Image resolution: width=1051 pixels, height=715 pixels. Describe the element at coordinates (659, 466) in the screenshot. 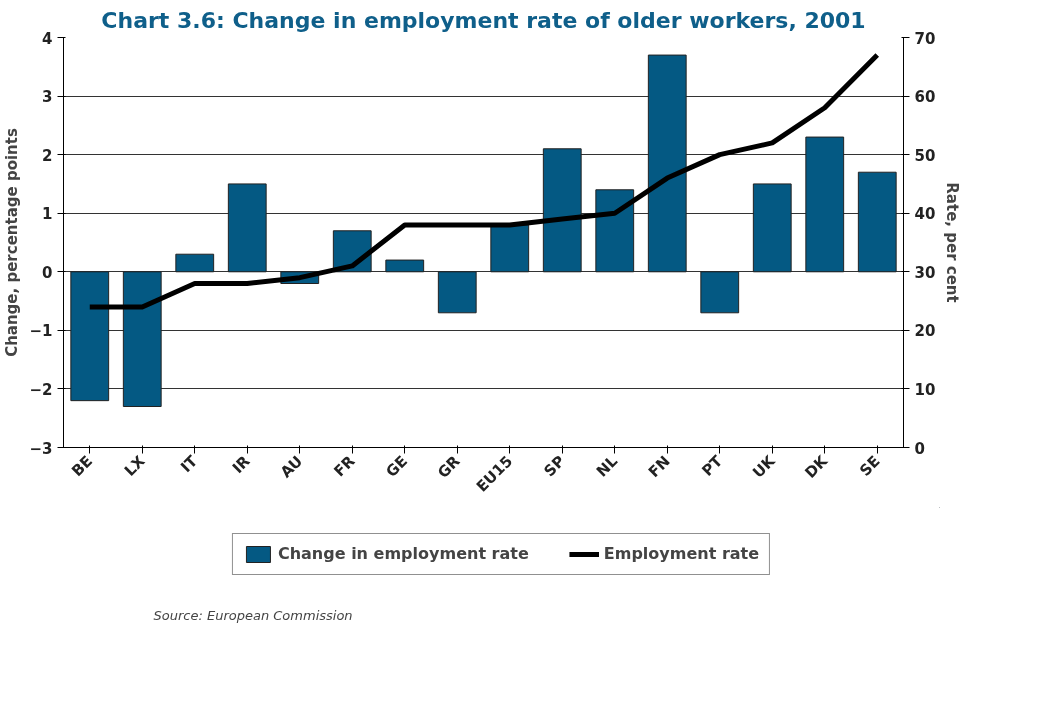

I see `x-tick-label: FN` at that location.